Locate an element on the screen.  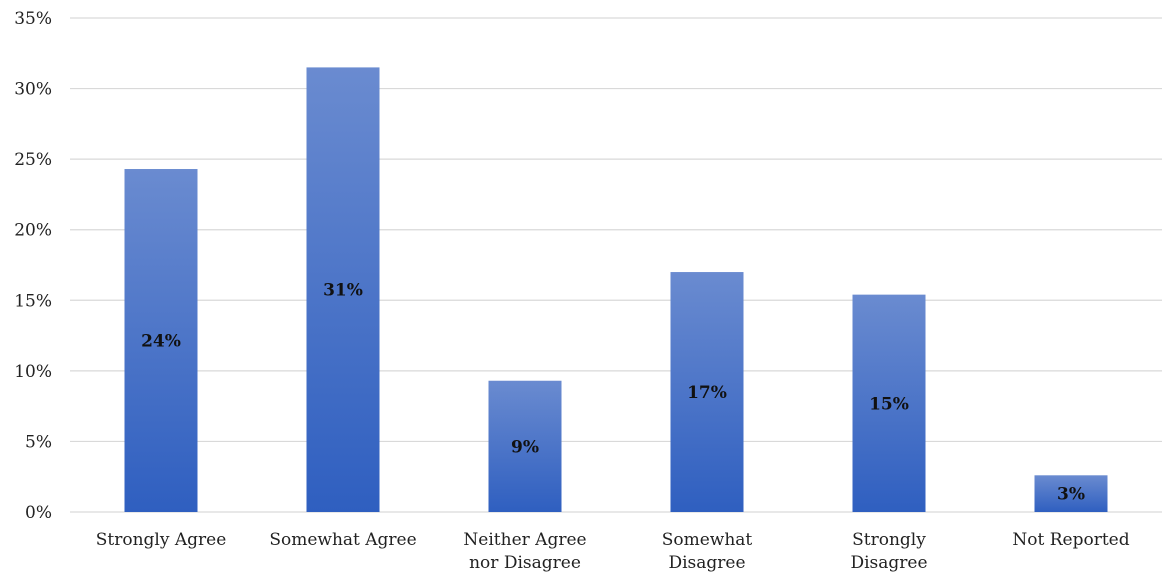
x-tick-label-line: Somewhat is located at coordinates (707, 540).